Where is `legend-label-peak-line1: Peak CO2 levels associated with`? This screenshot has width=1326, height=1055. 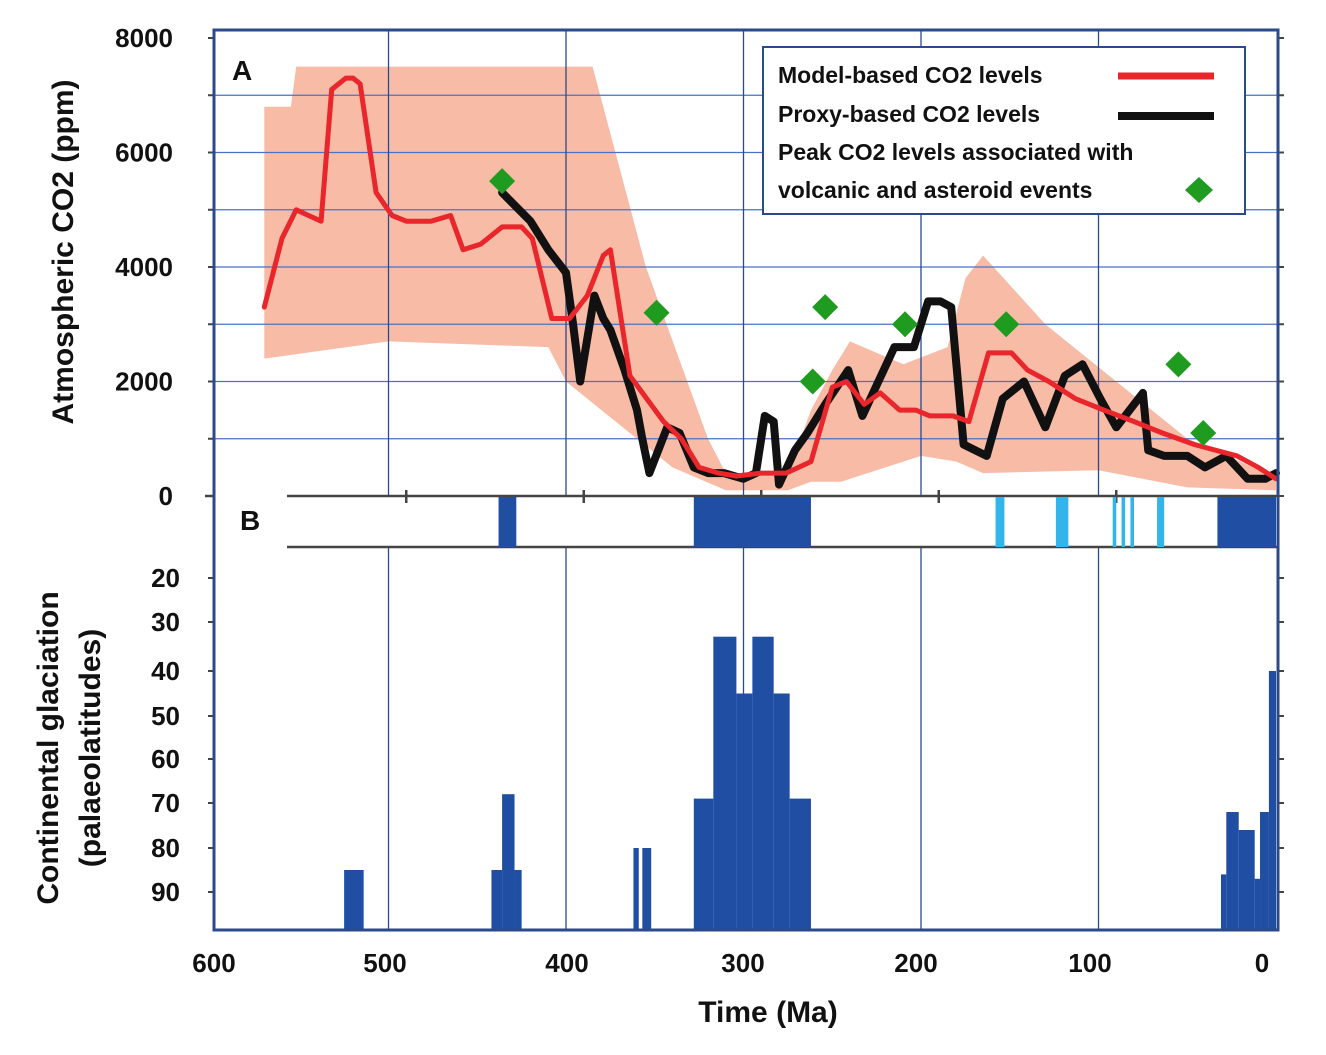 legend-label-peak-line1: Peak CO2 levels associated with is located at coordinates (955, 152).